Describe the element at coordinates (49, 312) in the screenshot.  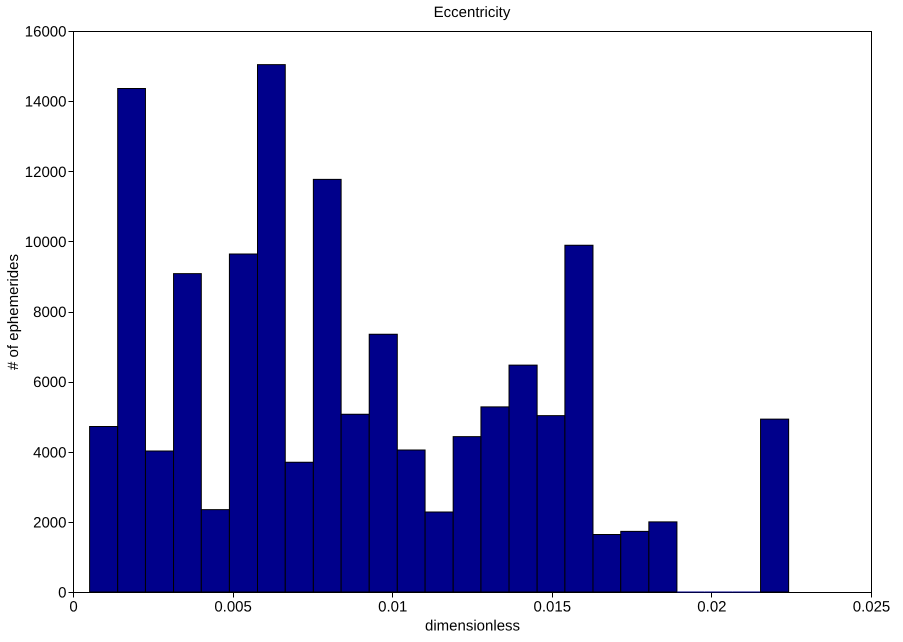
I see `y-tick-label: 8000` at that location.